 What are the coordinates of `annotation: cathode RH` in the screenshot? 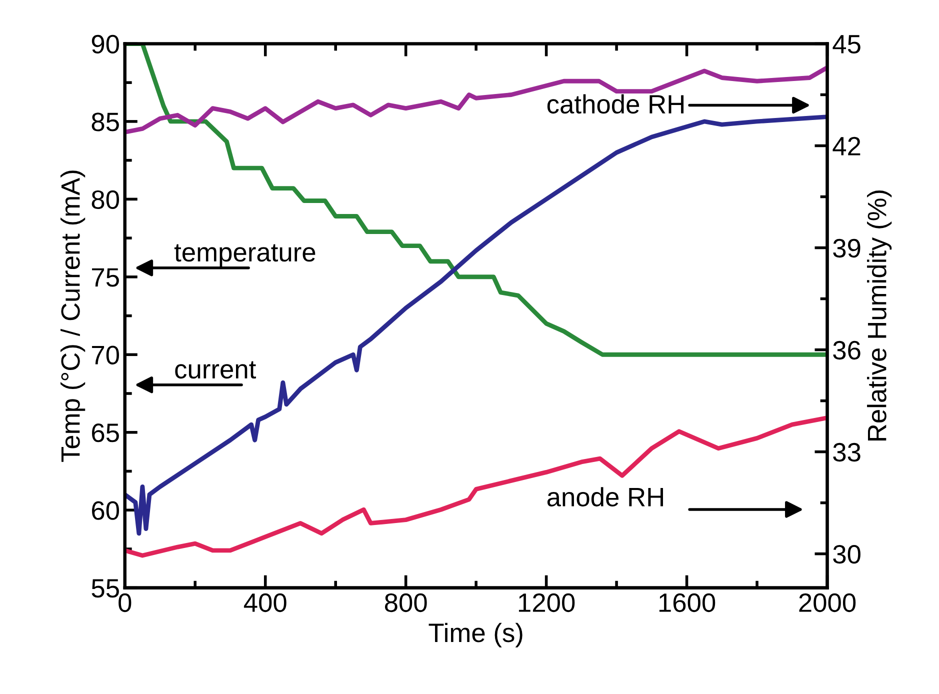 It's located at (615, 104).